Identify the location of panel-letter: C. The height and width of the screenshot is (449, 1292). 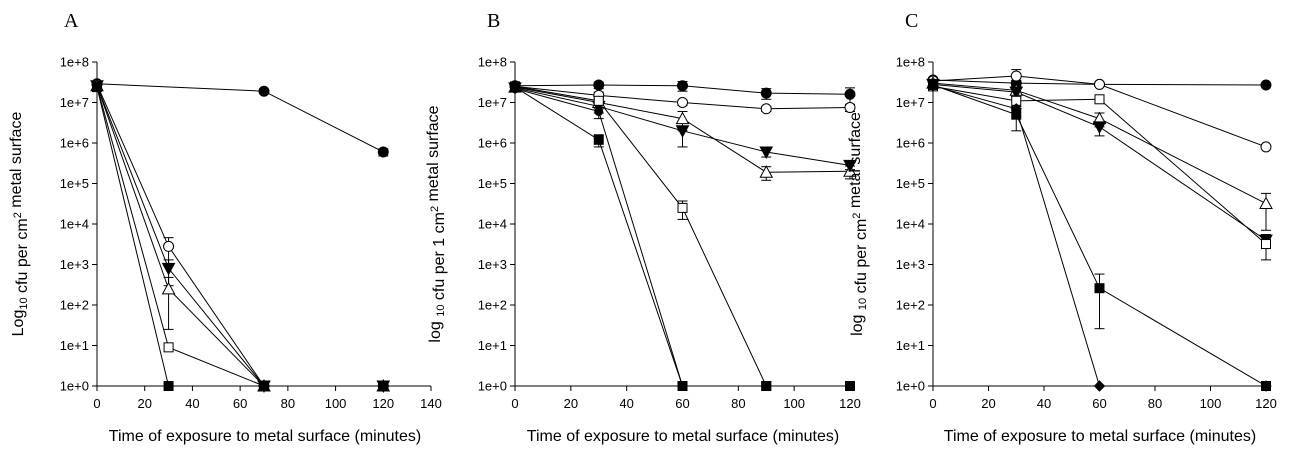
(911, 21).